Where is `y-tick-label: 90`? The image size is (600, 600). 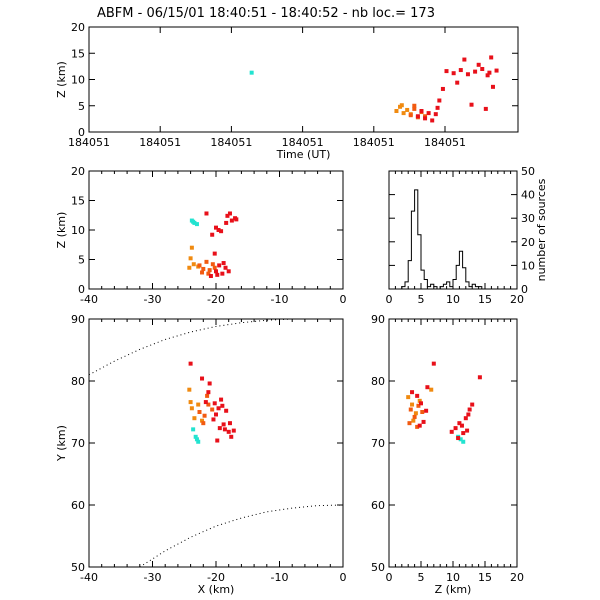 y-tick-label: 90 is located at coordinates (78, 319).